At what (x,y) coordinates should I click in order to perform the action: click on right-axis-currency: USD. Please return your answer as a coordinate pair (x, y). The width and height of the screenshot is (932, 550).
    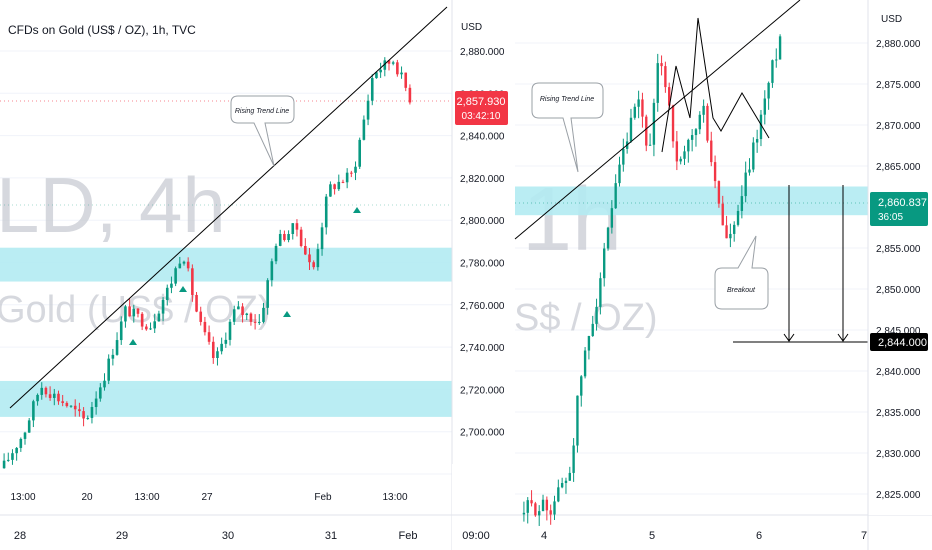
    Looking at the image, I should click on (891, 19).